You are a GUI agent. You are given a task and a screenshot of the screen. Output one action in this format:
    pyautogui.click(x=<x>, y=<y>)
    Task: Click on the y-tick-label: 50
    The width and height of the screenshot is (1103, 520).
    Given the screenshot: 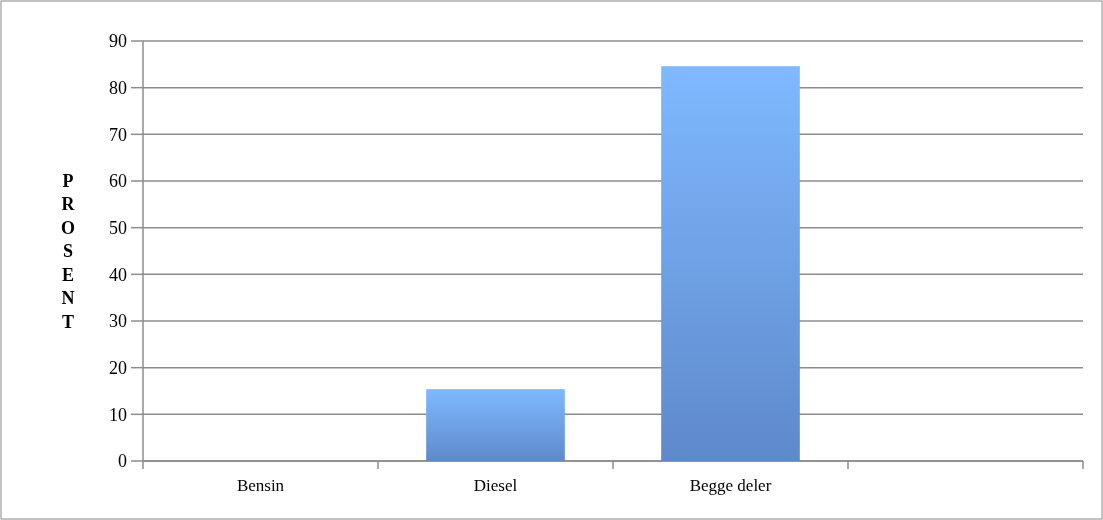 What is the action you would take?
    pyautogui.click(x=118, y=227)
    